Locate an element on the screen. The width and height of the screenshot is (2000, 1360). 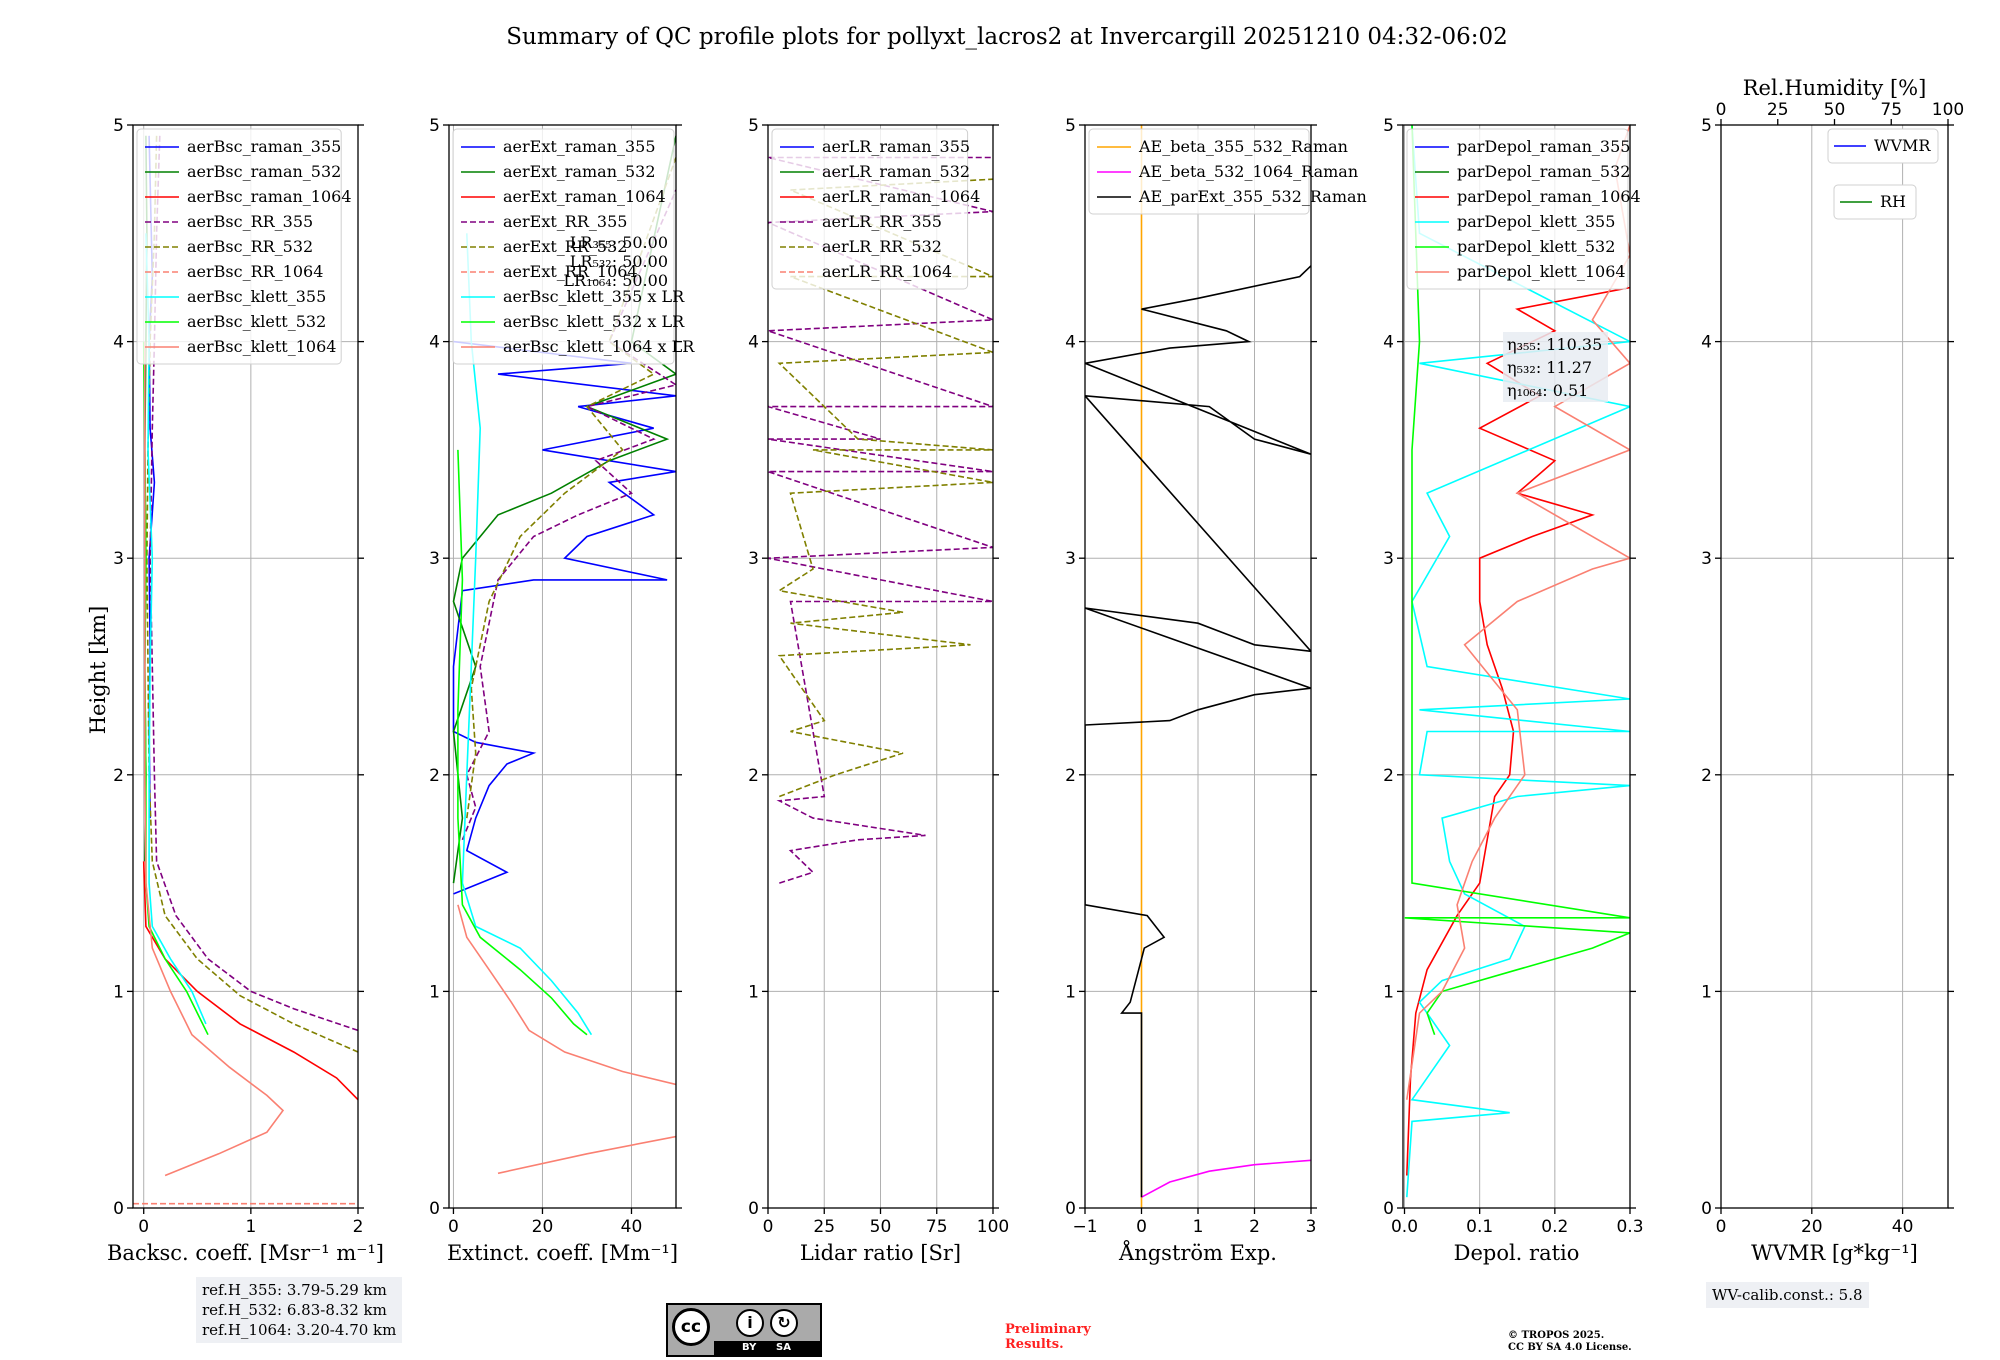
legend-label: aerExt_RR_355 is located at coordinates (565, 221).